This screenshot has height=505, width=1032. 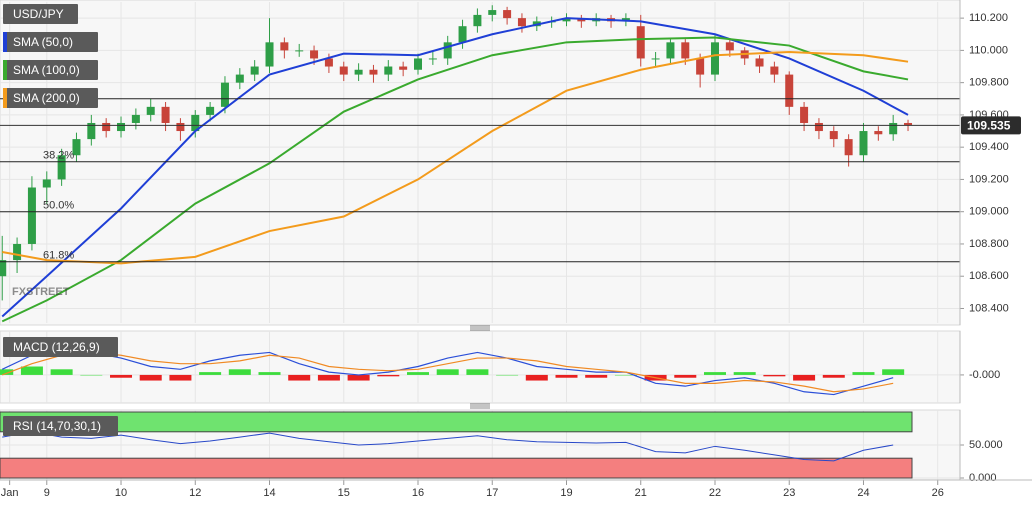 What do you see at coordinates (863, 493) in the screenshot?
I see `x-tick-label: 24` at bounding box center [863, 493].